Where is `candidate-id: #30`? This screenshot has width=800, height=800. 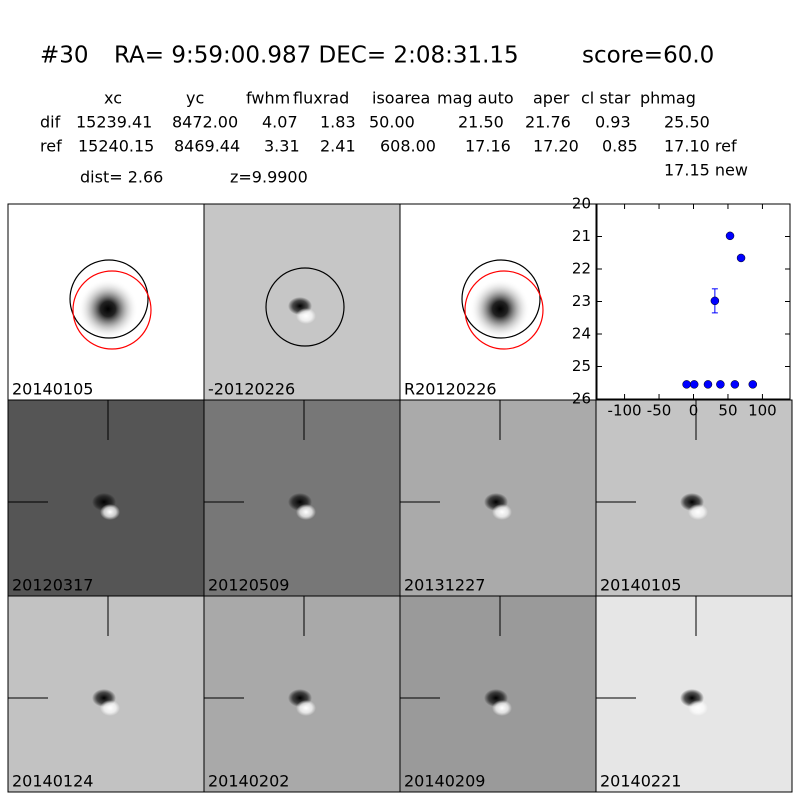 candidate-id: #30 is located at coordinates (64, 56).